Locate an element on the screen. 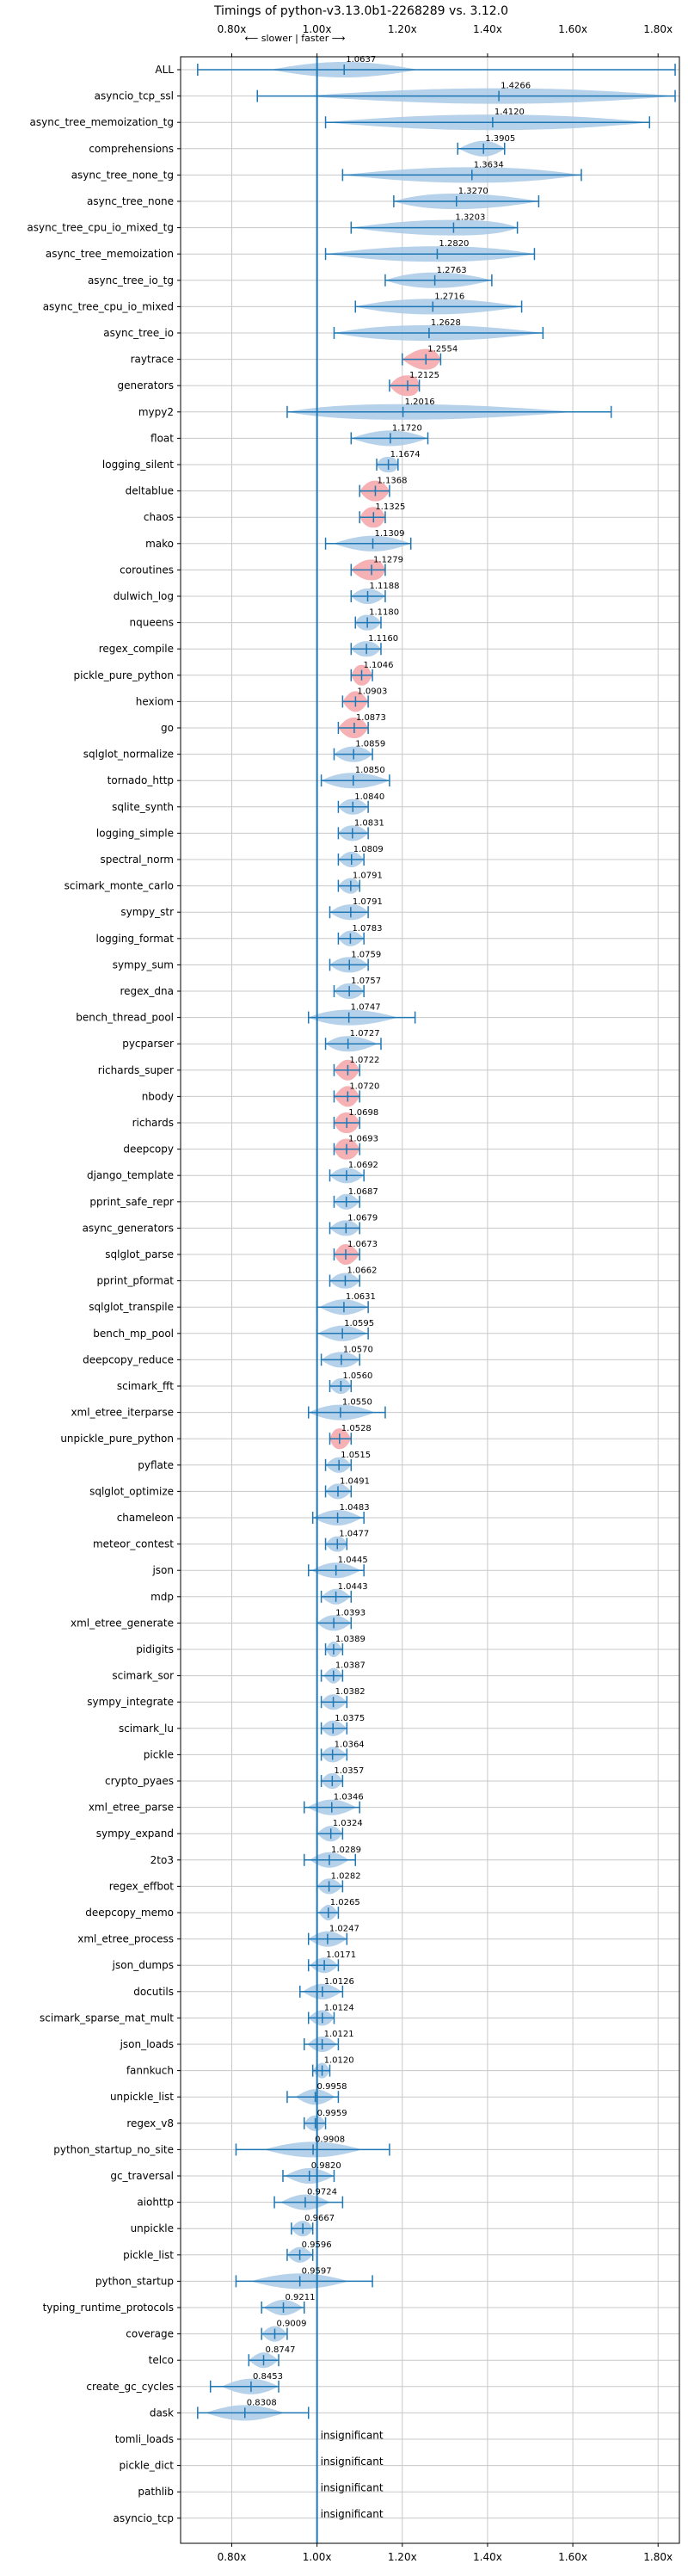  x-tick-label-top: 1.40x is located at coordinates (487, 29).